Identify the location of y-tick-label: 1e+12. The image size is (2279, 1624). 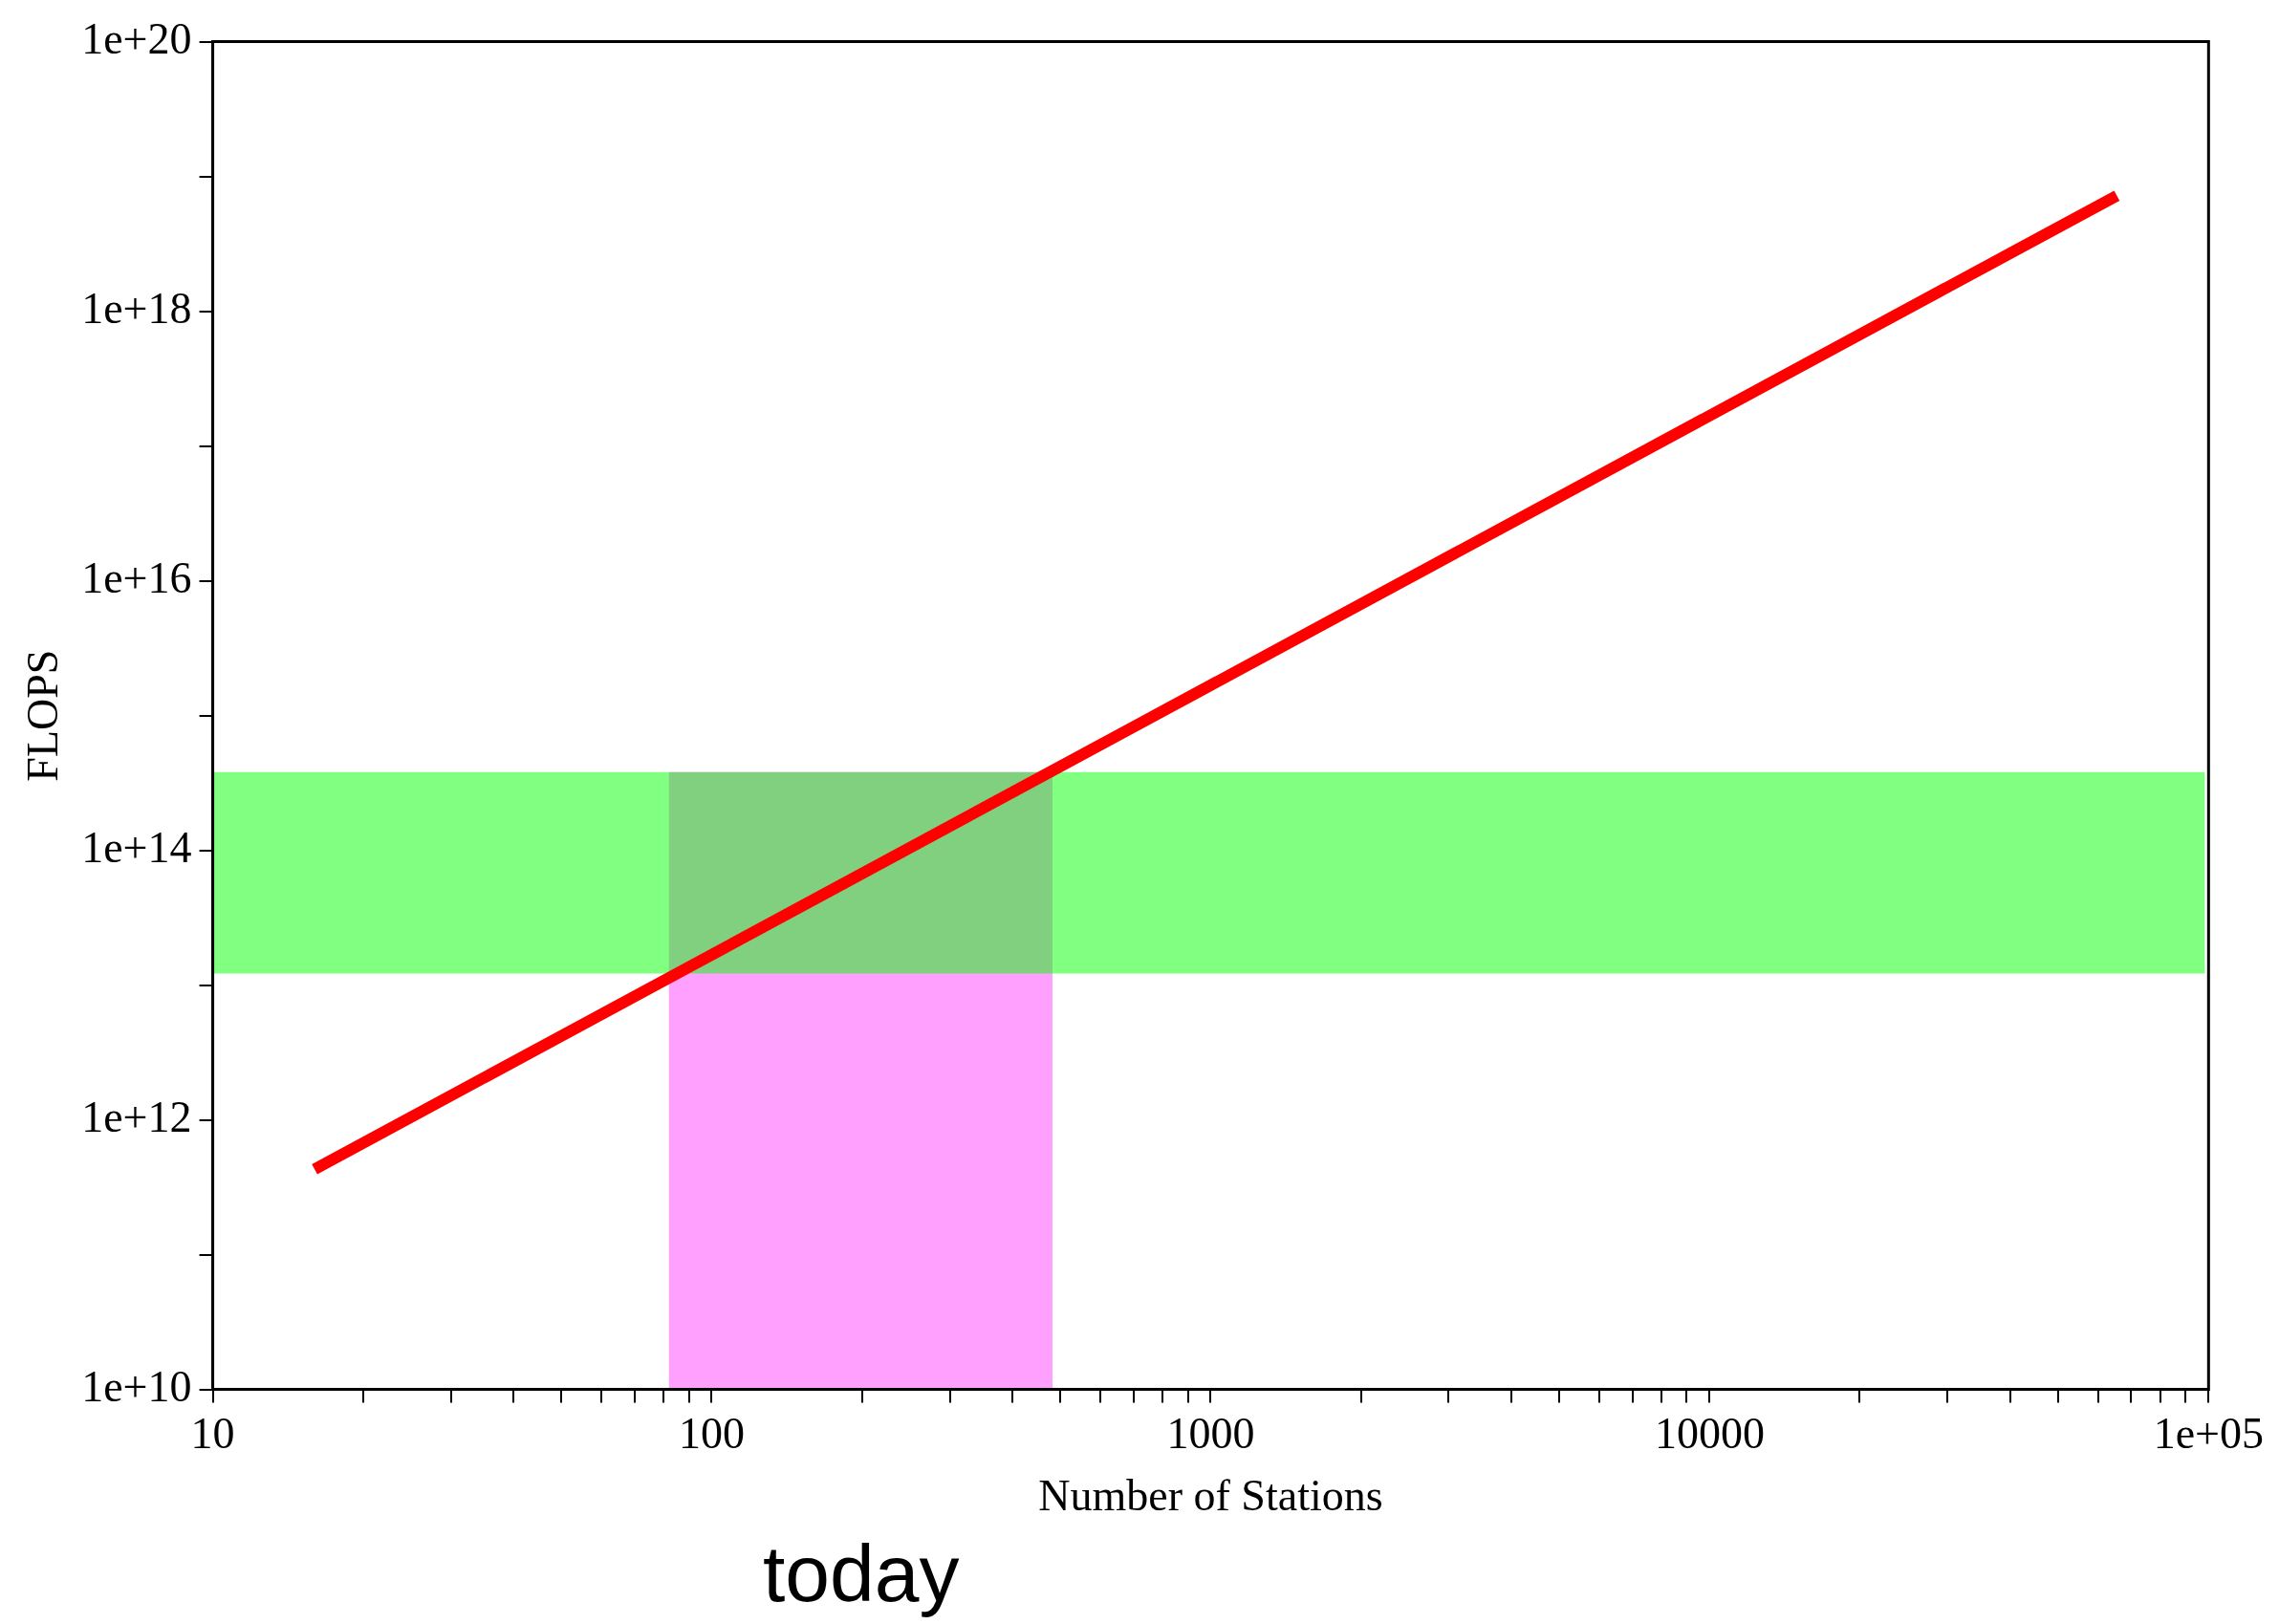
(136, 1116).